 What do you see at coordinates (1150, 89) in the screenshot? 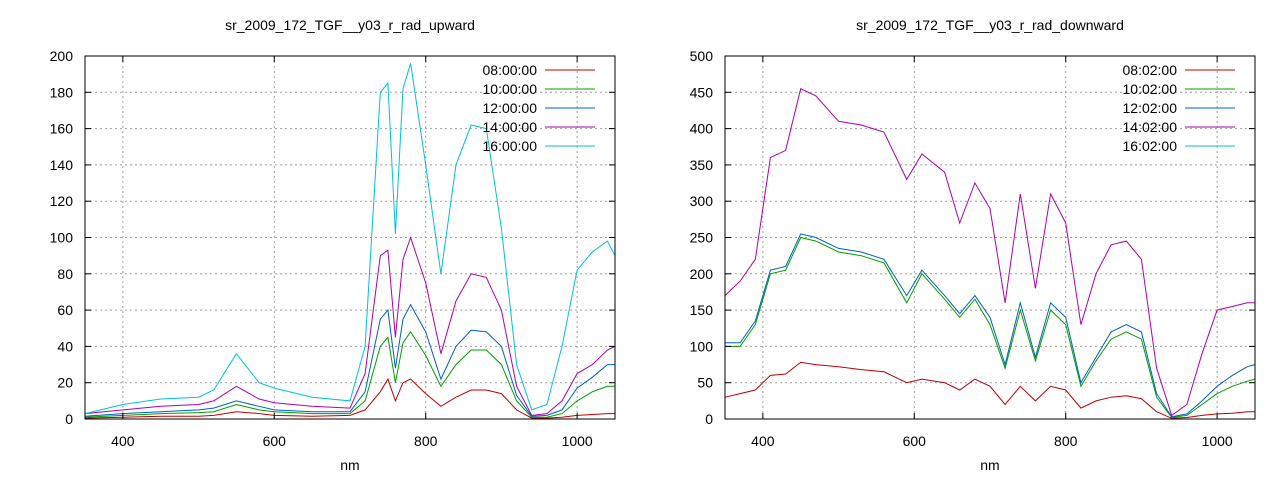
I see `legend-label: 10:02:00` at bounding box center [1150, 89].